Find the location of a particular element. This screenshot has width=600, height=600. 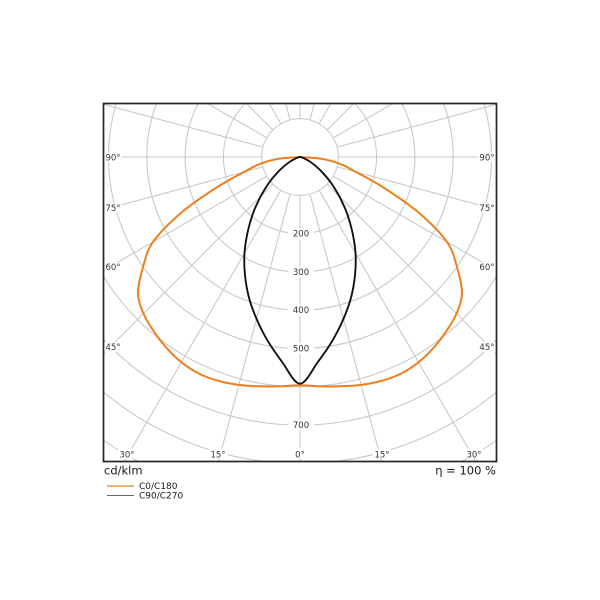

angle-tick-label-right: 60° is located at coordinates (486, 268).